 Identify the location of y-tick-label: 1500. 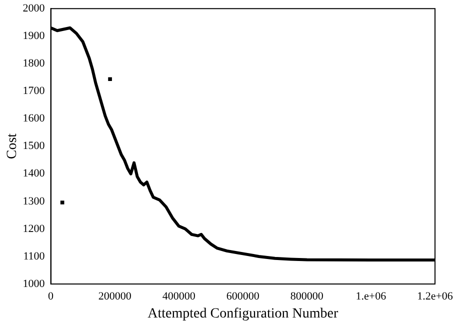
(34, 146).